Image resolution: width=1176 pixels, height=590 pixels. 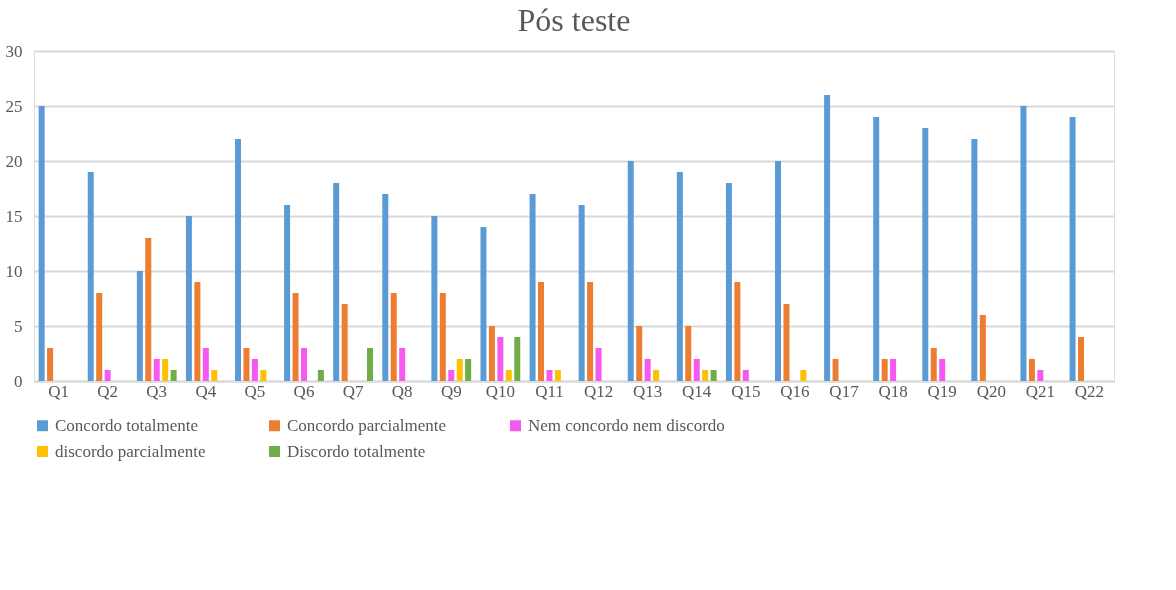 I want to click on x-tick-label: Q4, so click(x=206, y=391).